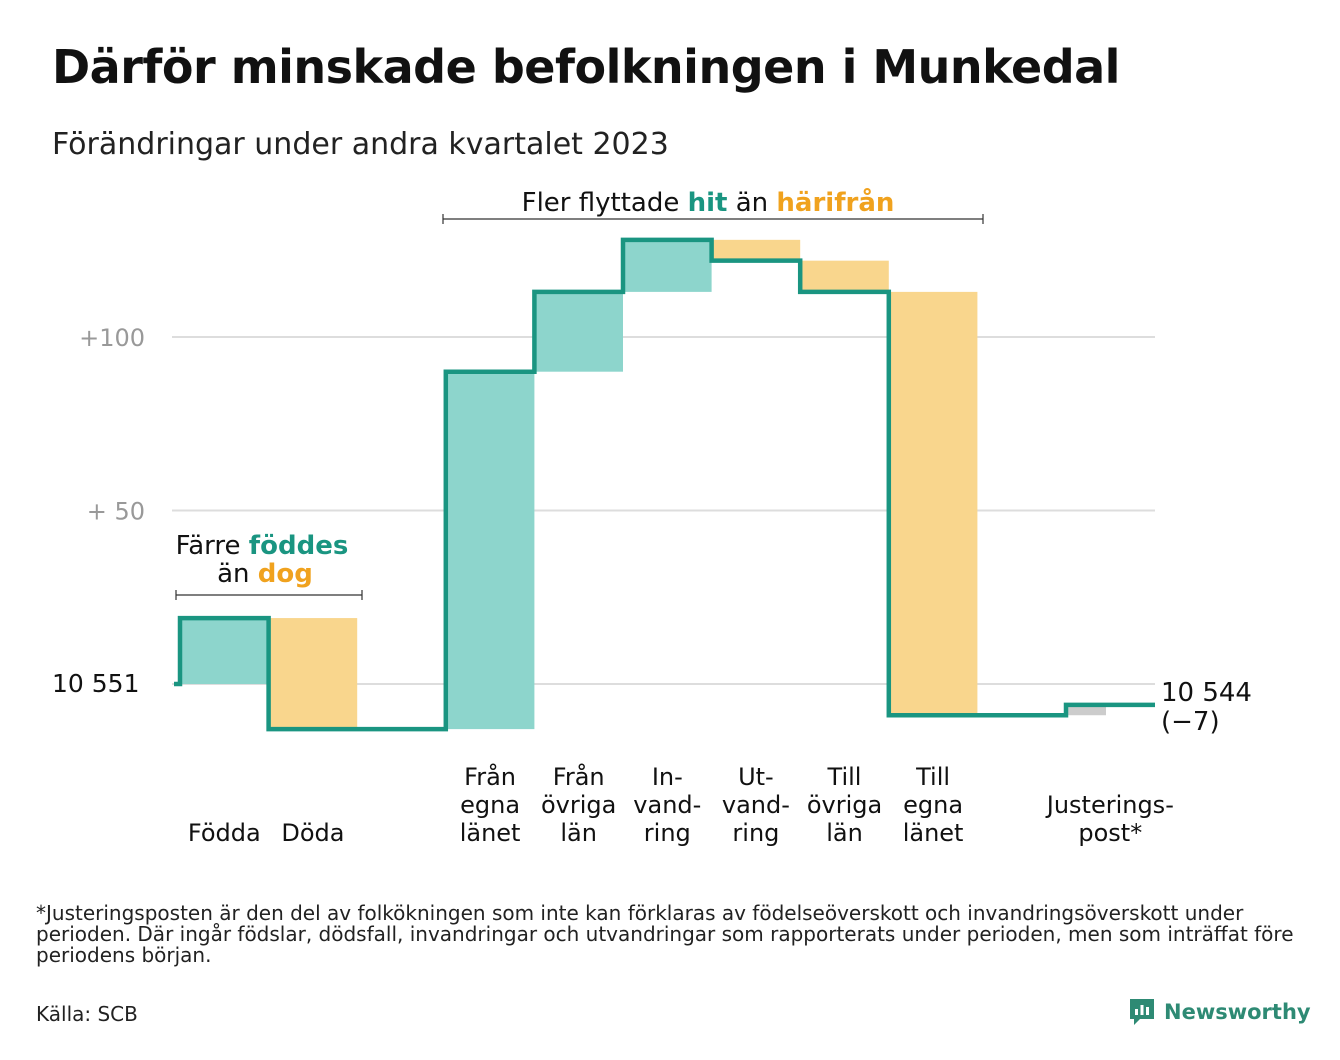 The image size is (1340, 1060). Describe the element at coordinates (1206, 693) in the screenshot. I see `end-value-label: 10 544` at that location.